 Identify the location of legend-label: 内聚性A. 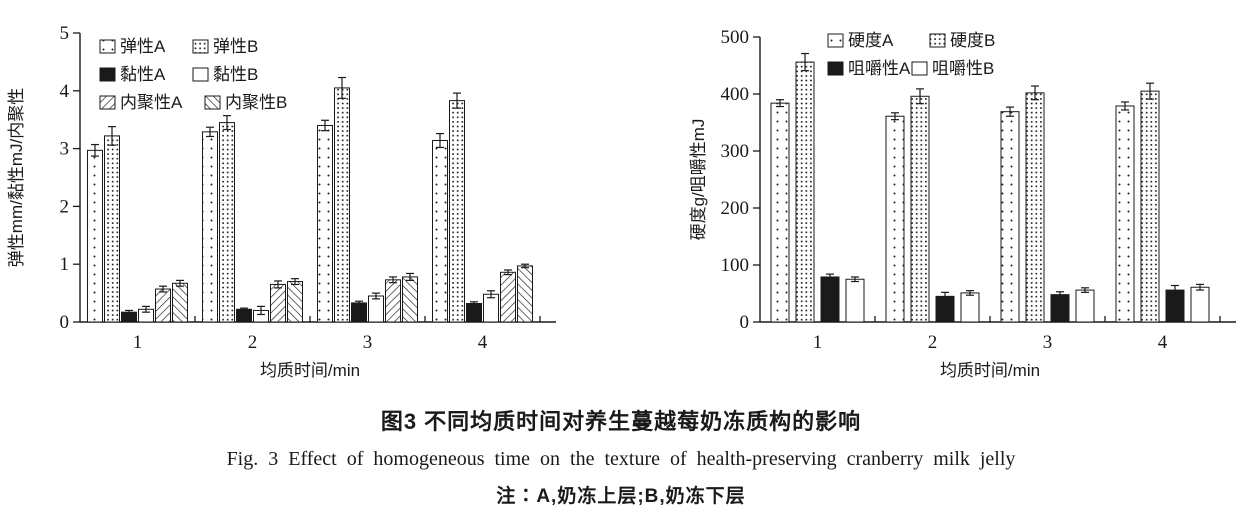
(151, 102).